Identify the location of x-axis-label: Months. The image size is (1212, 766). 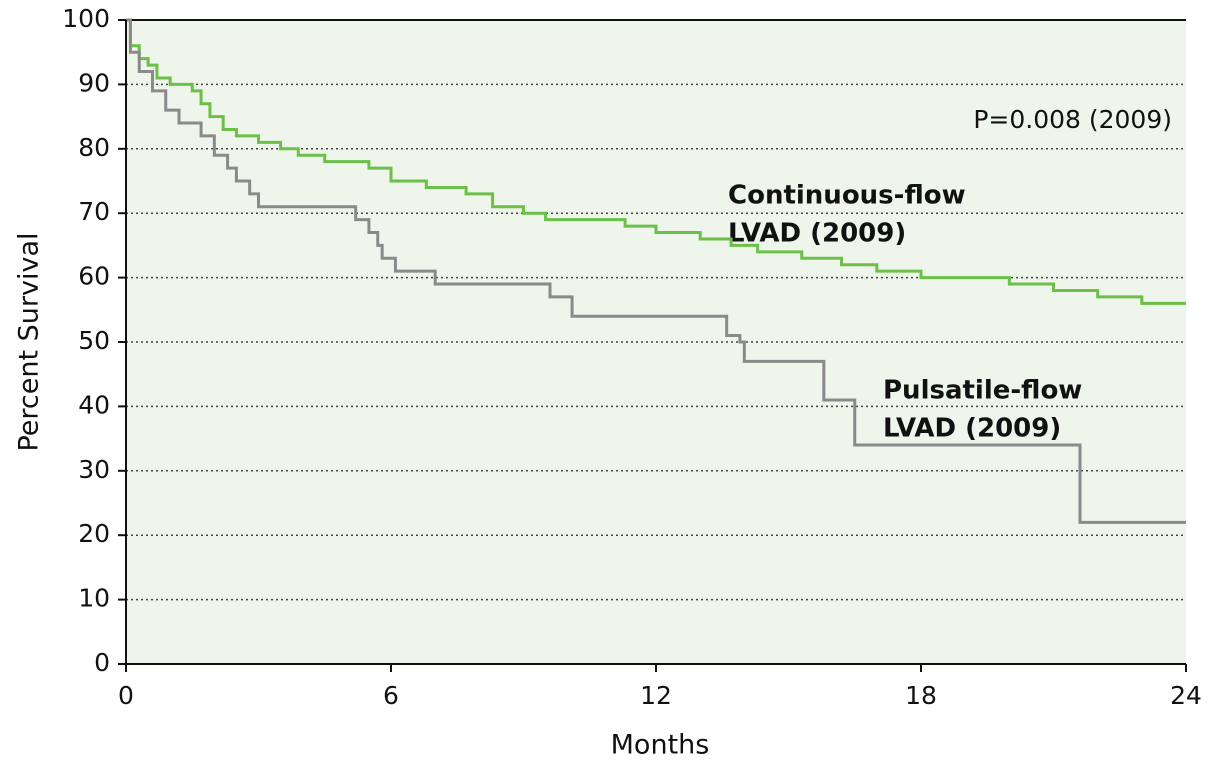
(660, 745).